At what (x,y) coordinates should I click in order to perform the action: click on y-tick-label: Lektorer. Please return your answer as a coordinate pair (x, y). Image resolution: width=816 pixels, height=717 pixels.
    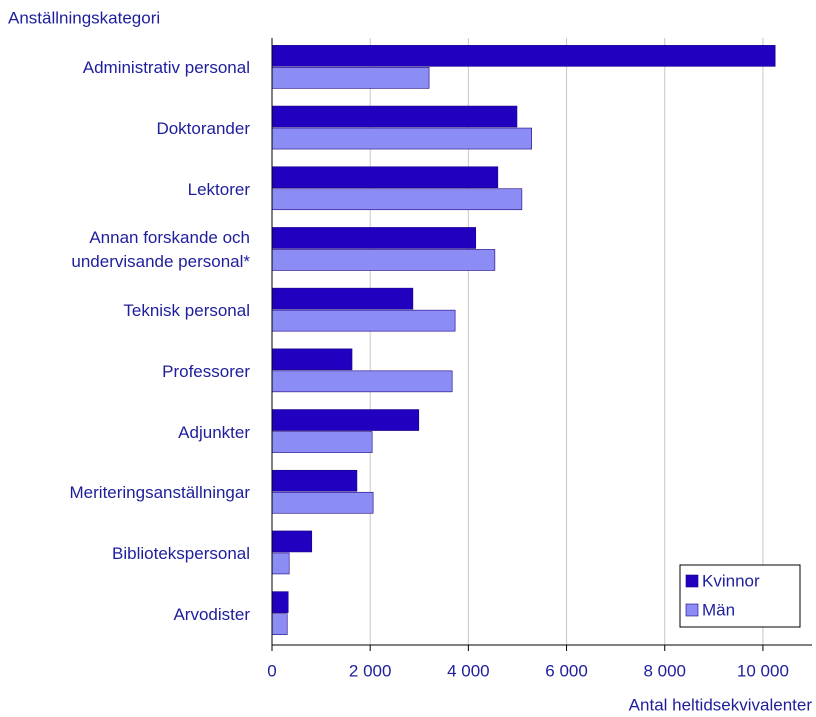
    Looking at the image, I should click on (218, 189).